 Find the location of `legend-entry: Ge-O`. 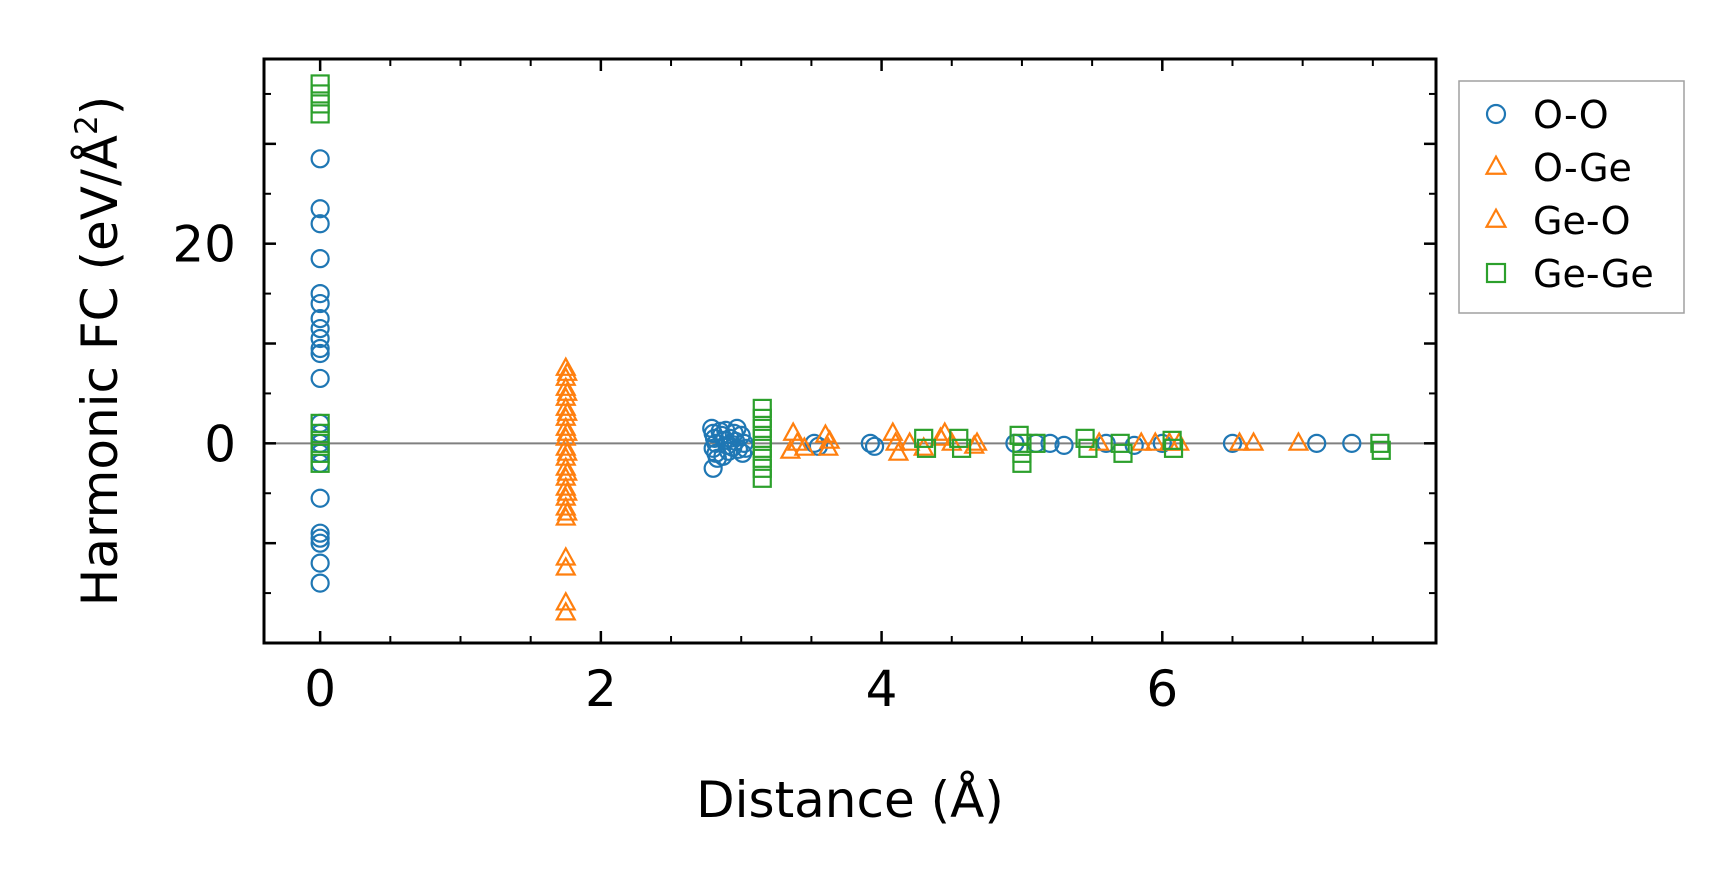

legend-entry: Ge-O is located at coordinates (1557, 221).